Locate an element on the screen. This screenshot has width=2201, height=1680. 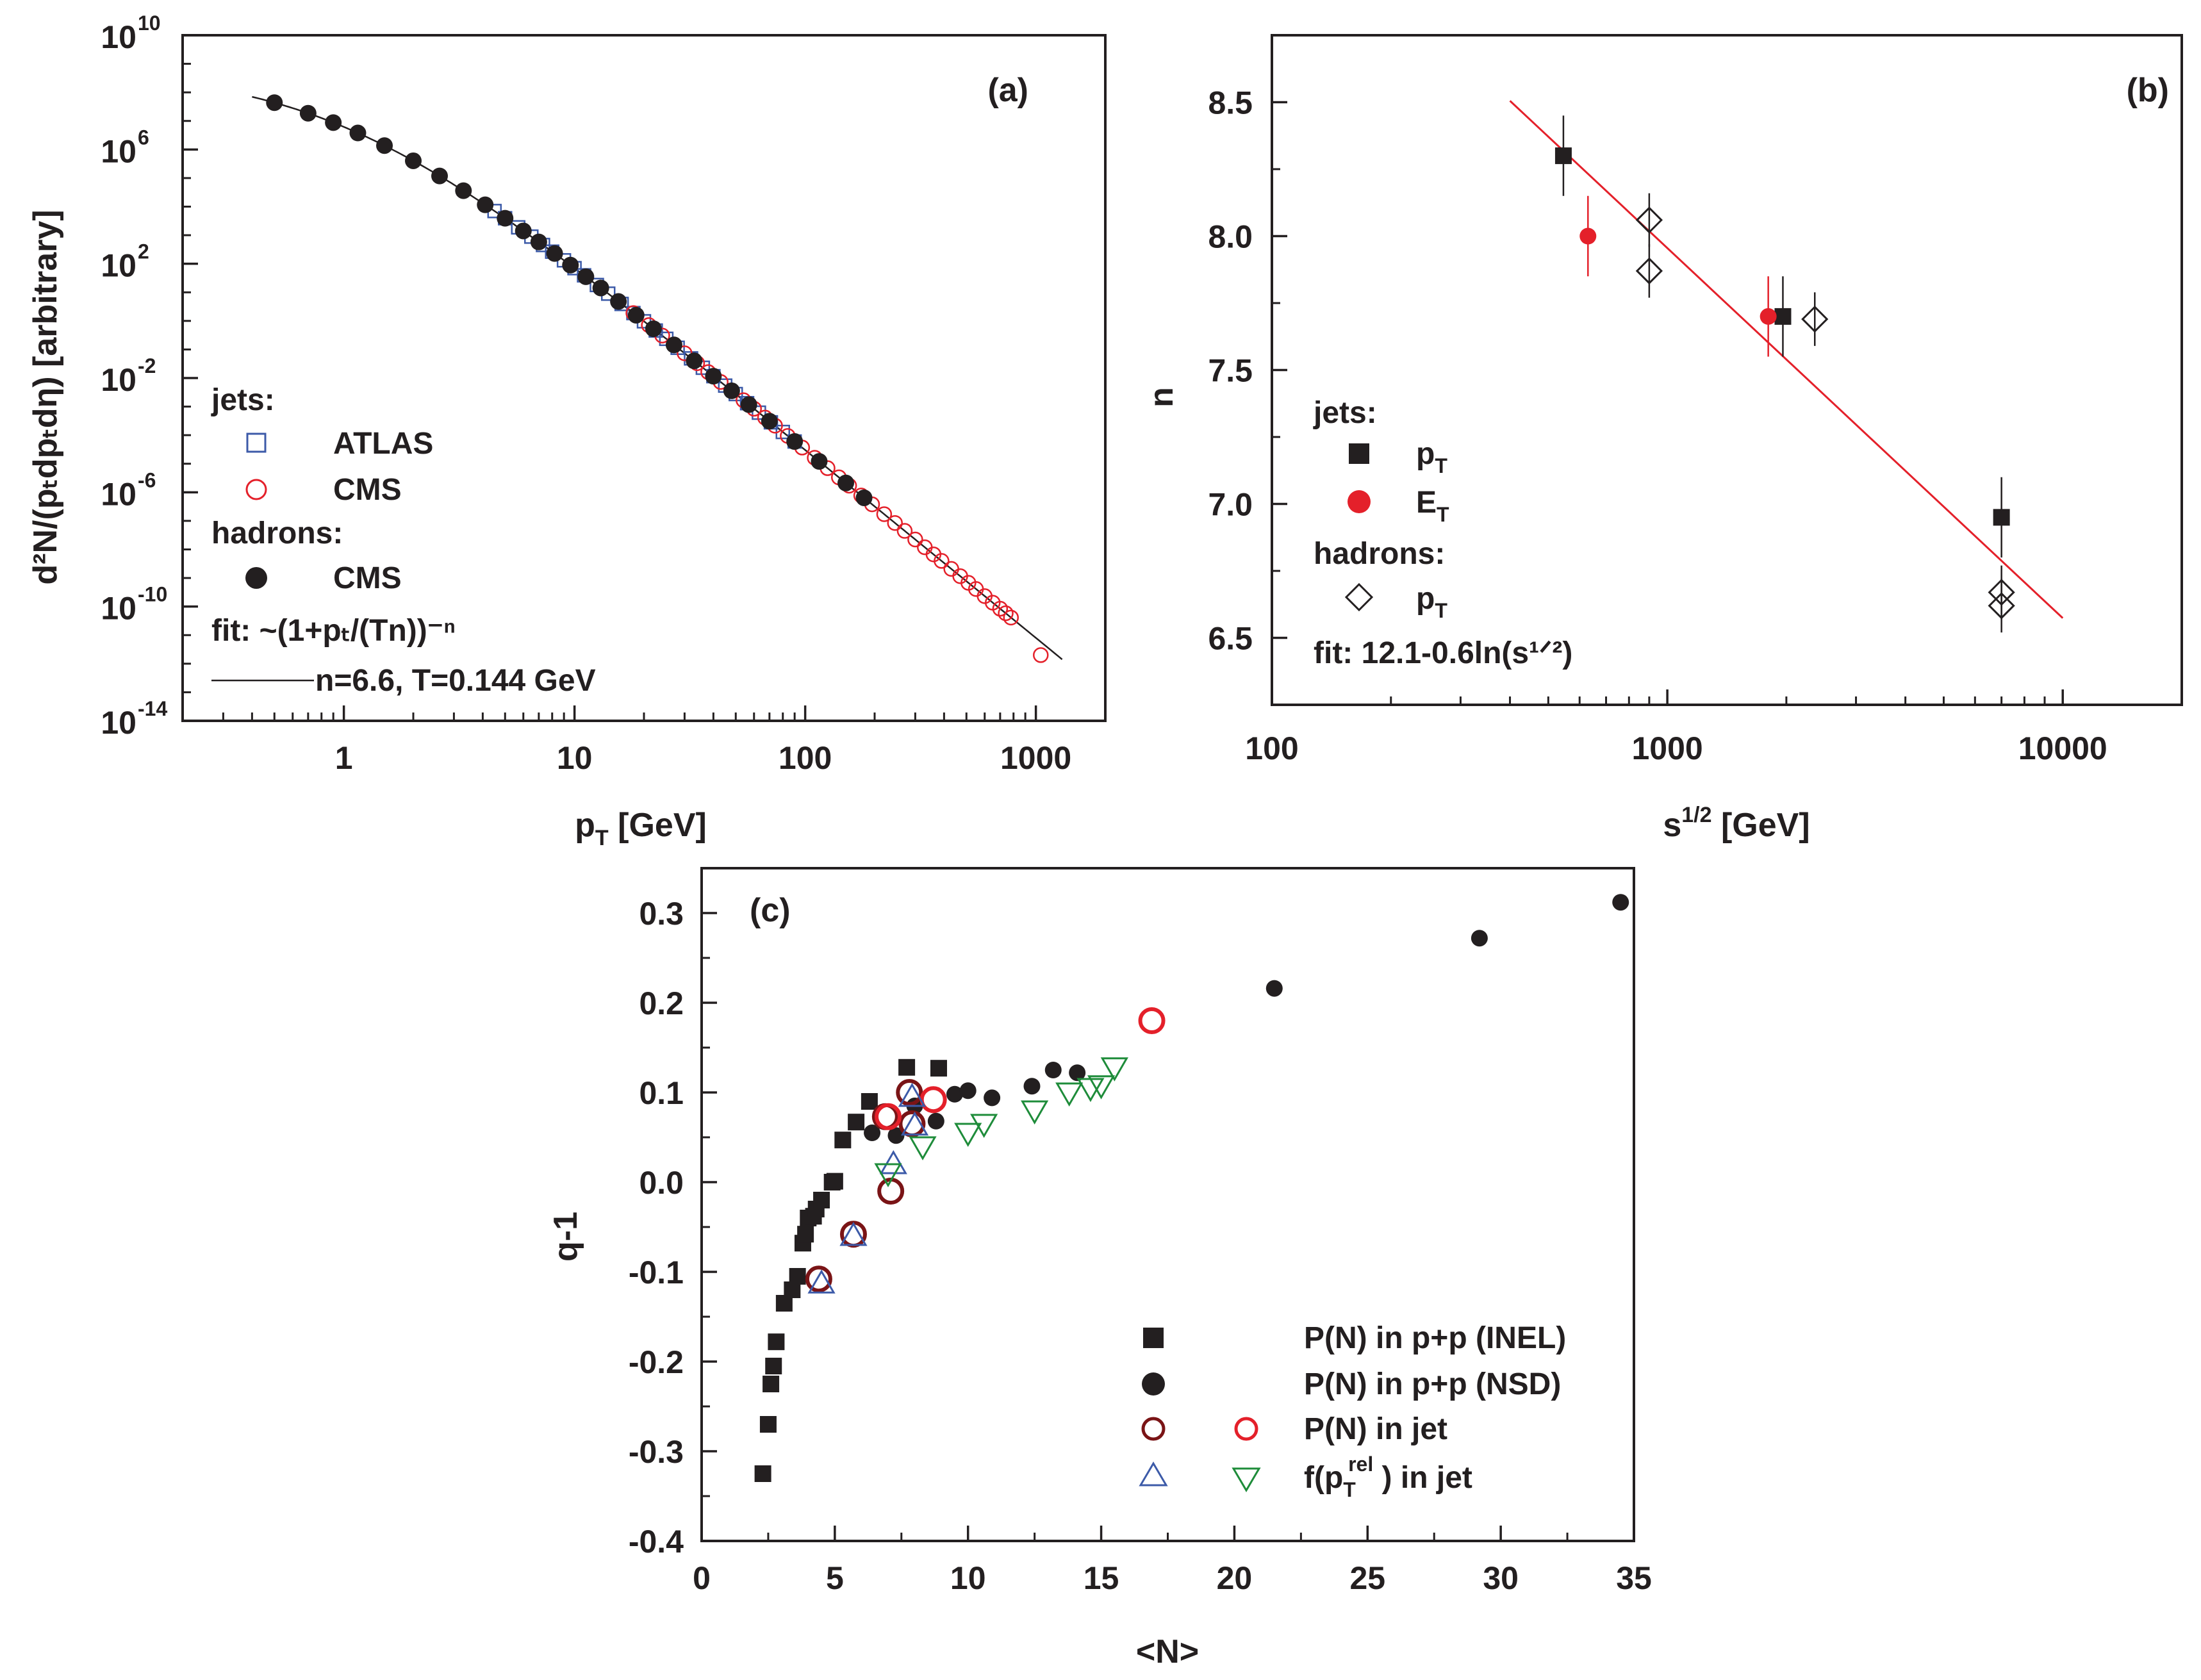
panel-b-y-tick-label: 7.5 is located at coordinates (1230, 371).